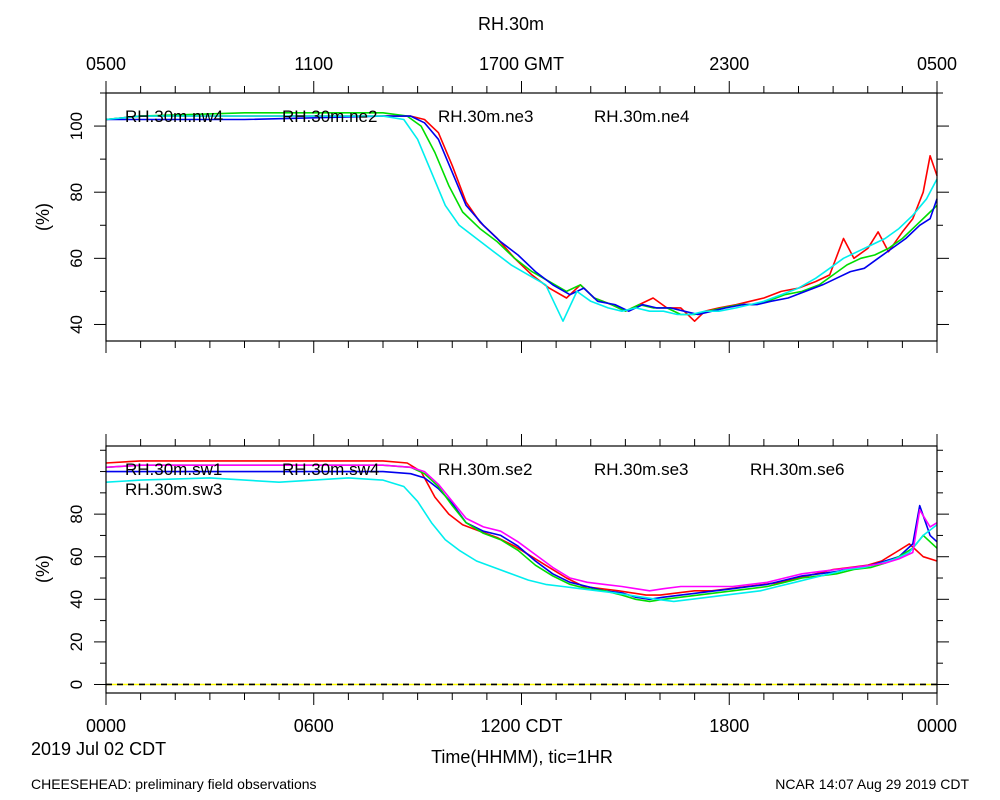  Describe the element at coordinates (43, 217) in the screenshot. I see `top-panel-ylabel: (%)` at that location.